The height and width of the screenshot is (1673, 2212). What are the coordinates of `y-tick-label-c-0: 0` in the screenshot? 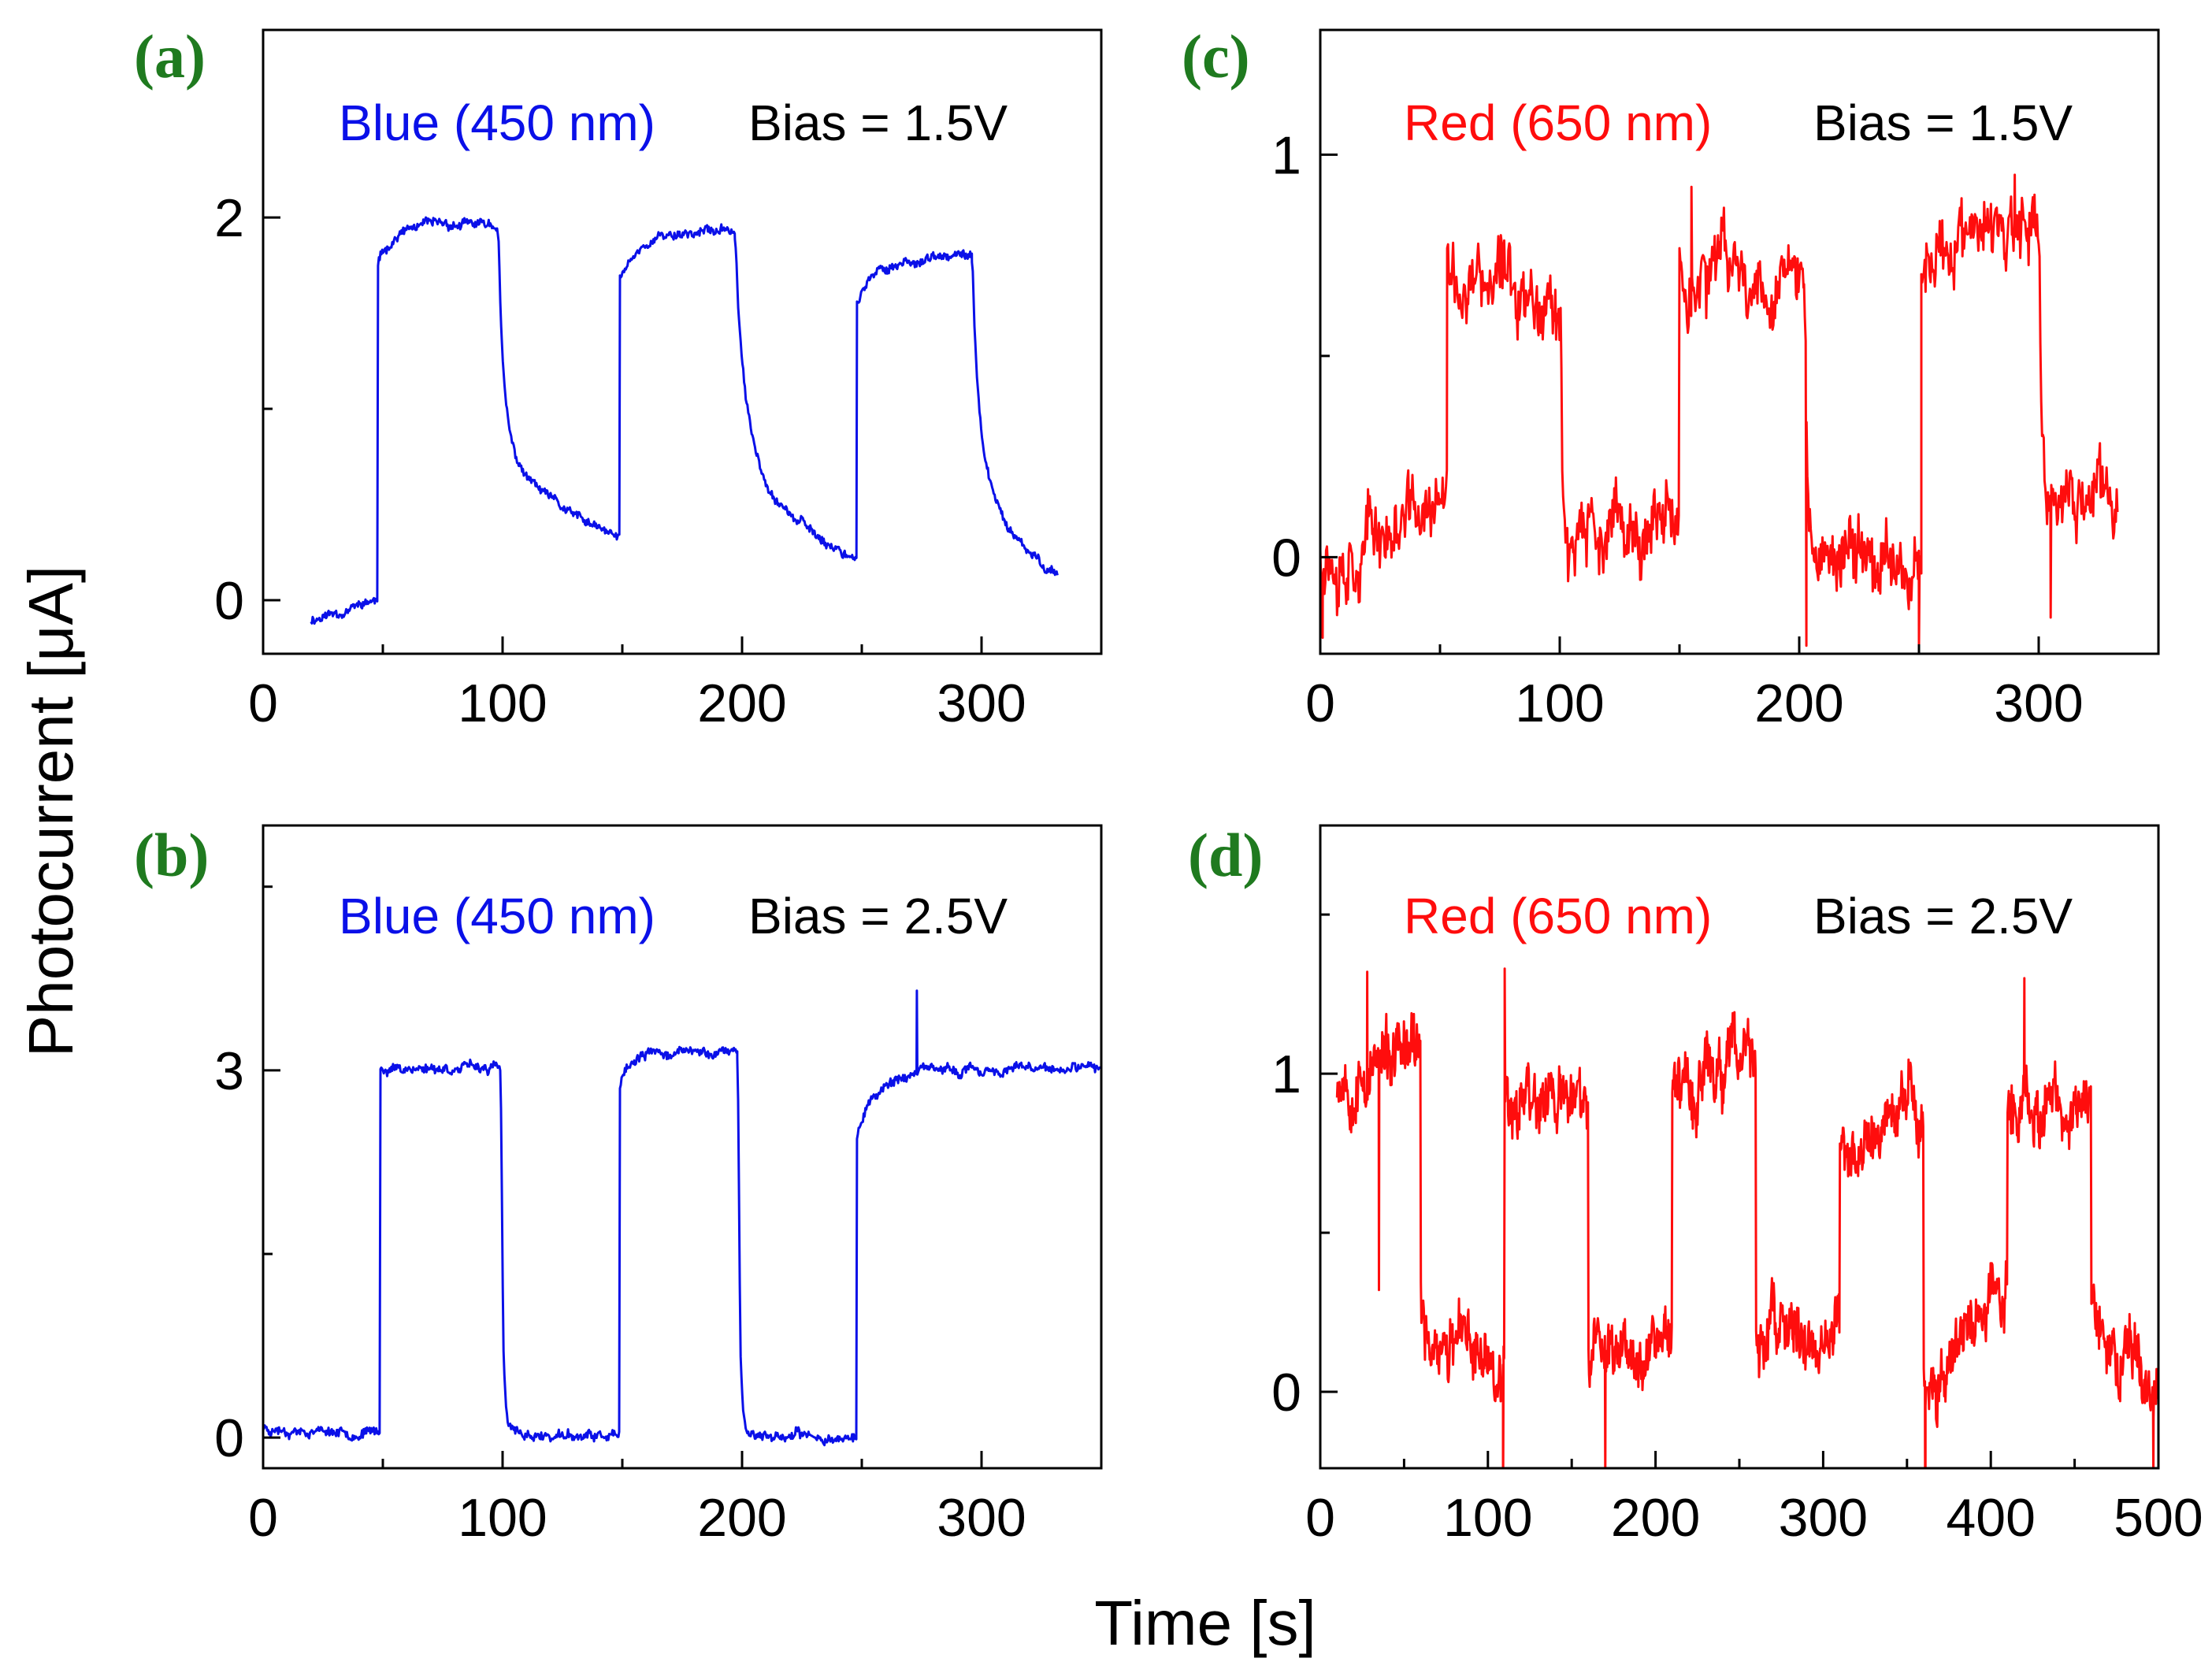 It's located at (1286, 558).